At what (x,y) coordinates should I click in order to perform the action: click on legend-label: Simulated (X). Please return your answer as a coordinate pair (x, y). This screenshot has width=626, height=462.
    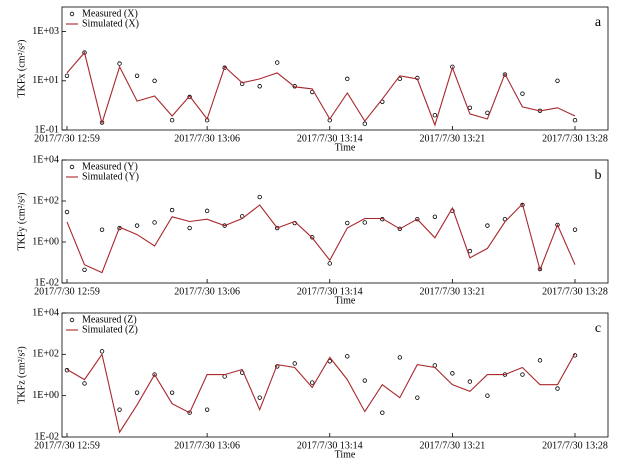
    Looking at the image, I should click on (110, 23).